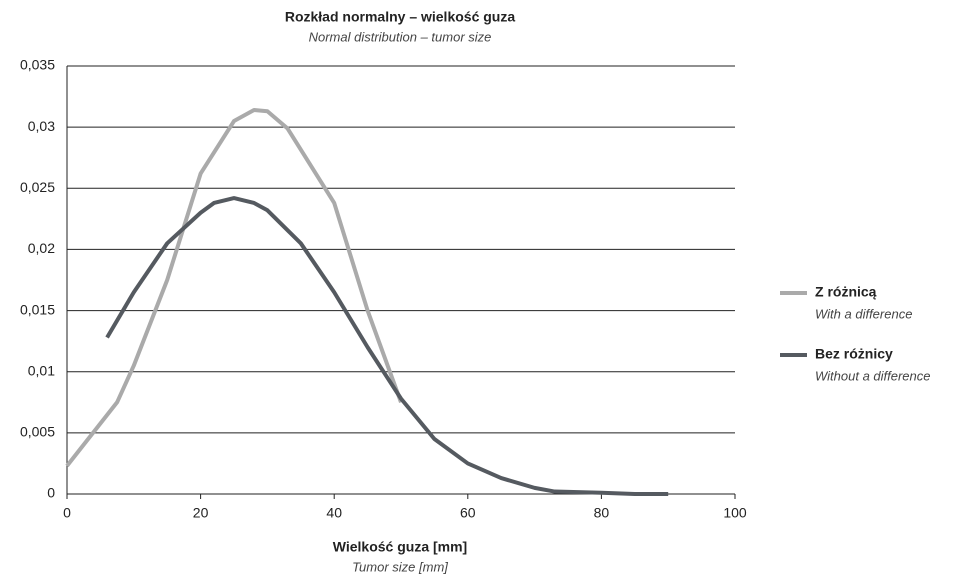  I want to click on y-tick-label: 0, so click(51, 493).